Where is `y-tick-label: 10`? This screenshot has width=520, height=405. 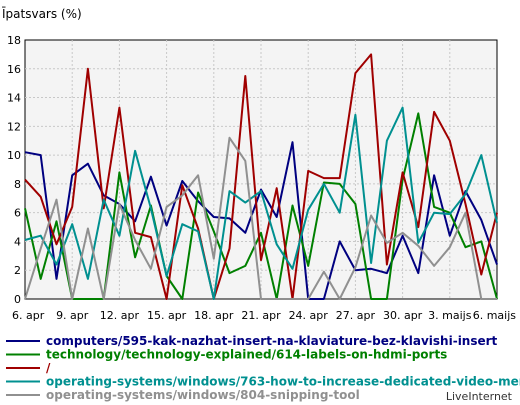 y-tick-label: 10 is located at coordinates (14, 155).